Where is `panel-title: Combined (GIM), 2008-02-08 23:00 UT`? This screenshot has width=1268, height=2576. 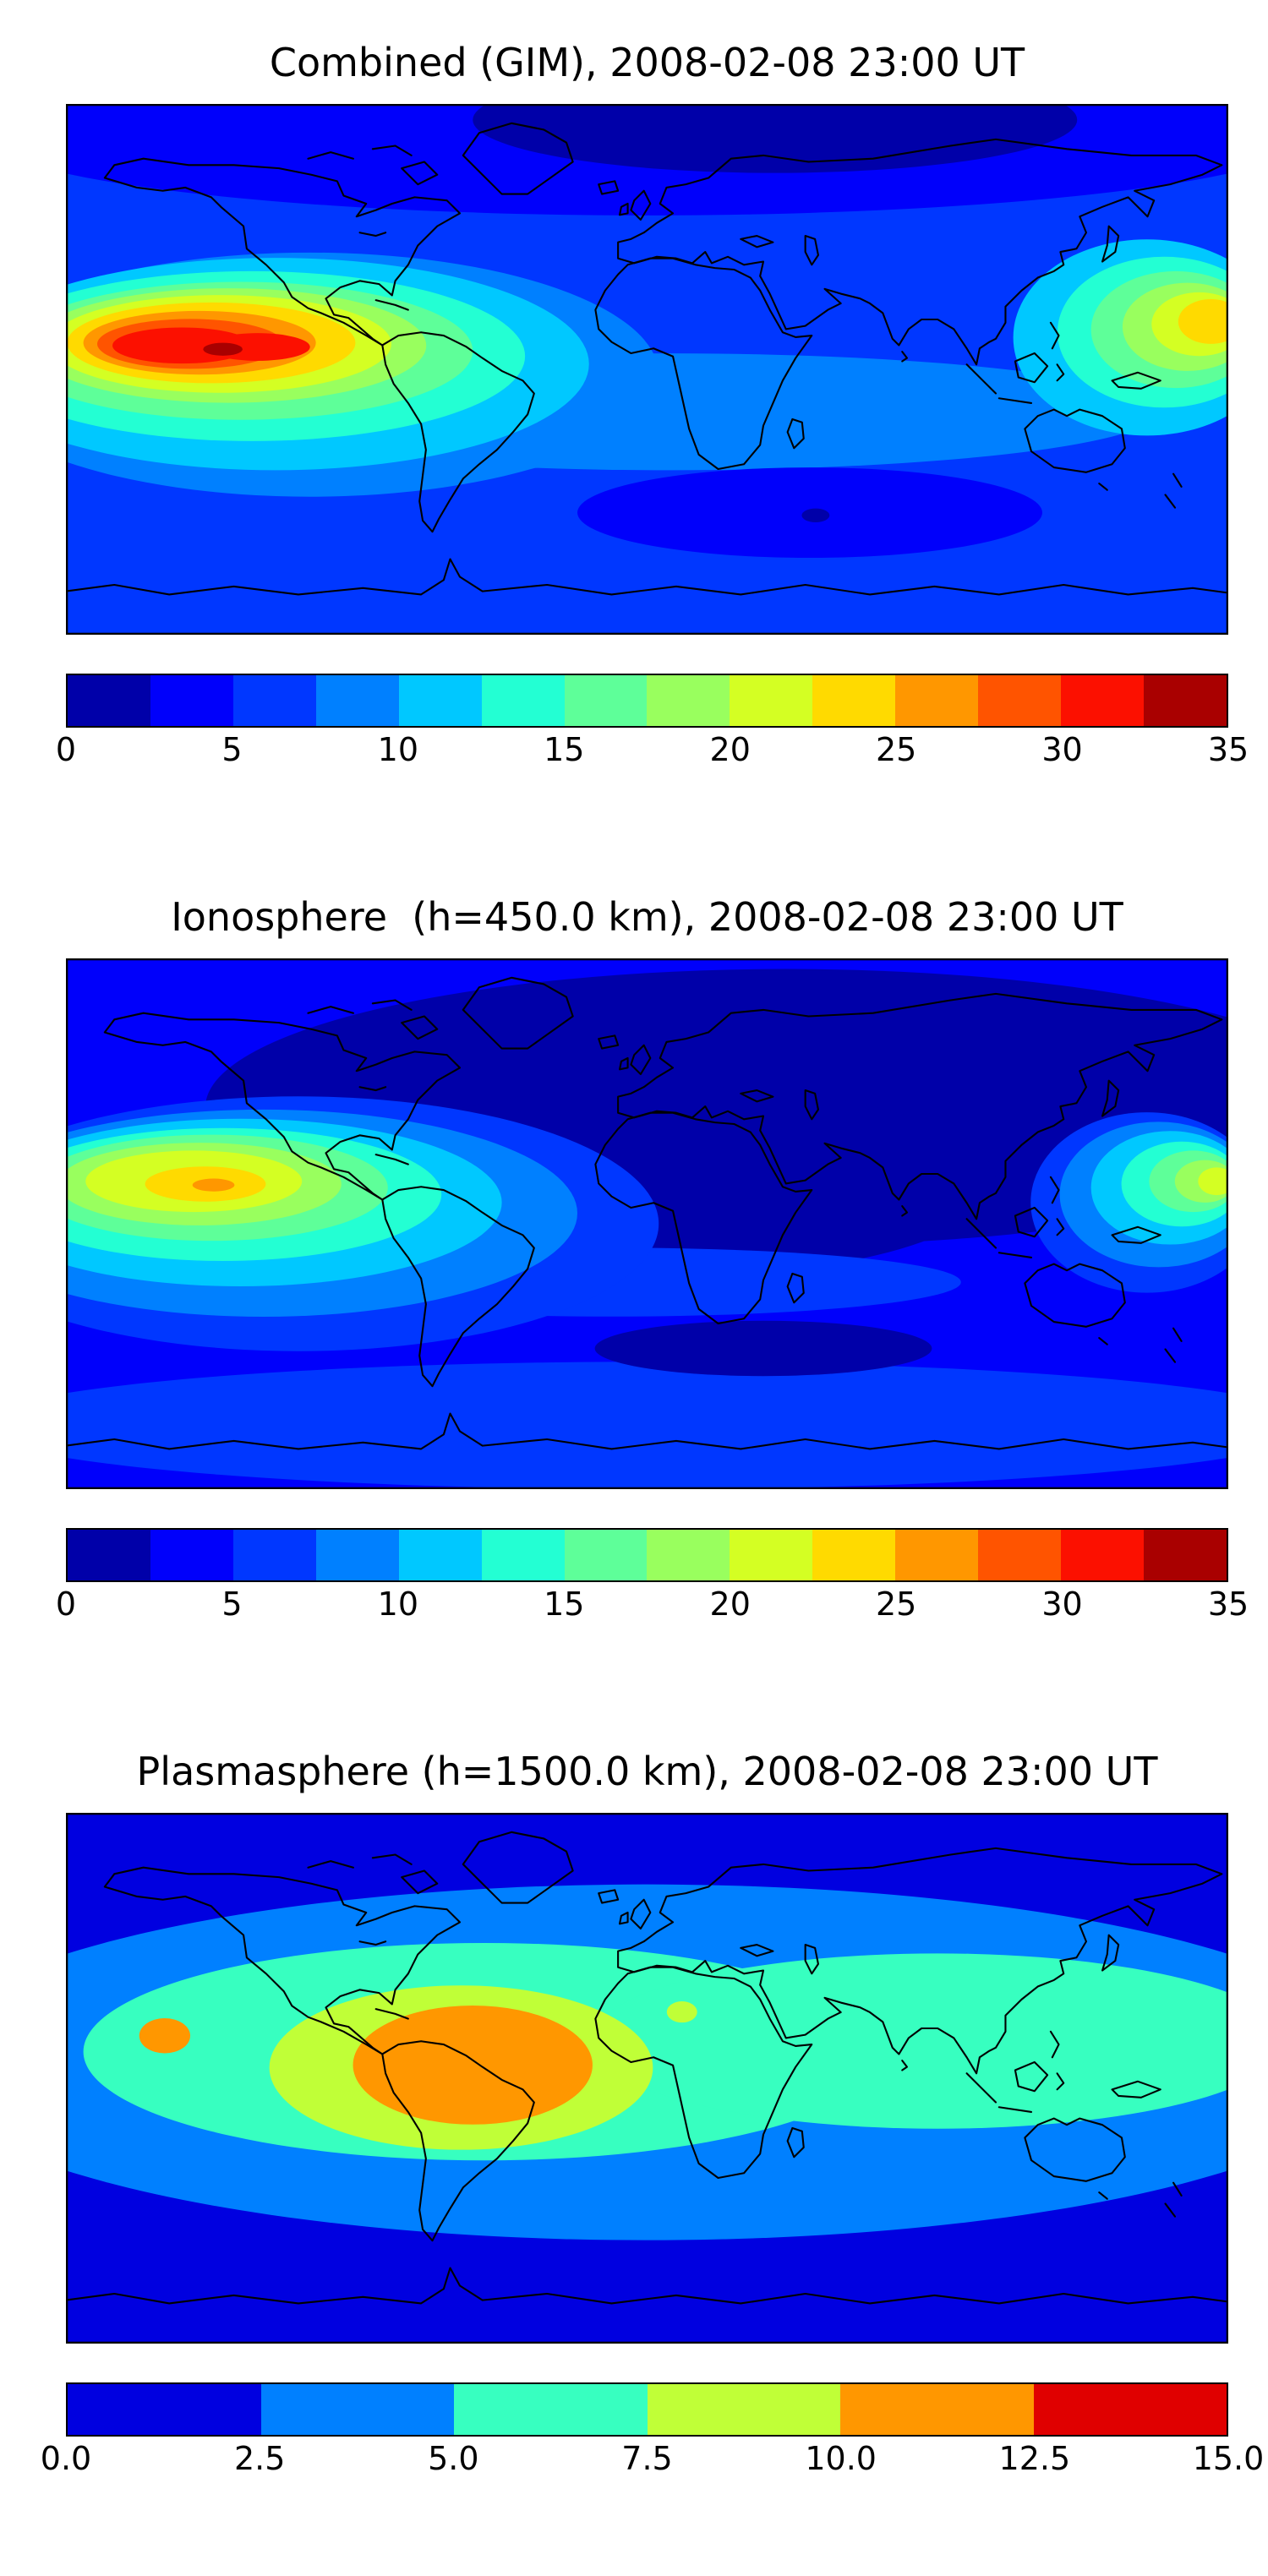 panel-title: Combined (GIM), 2008-02-08 23:00 UT is located at coordinates (647, 62).